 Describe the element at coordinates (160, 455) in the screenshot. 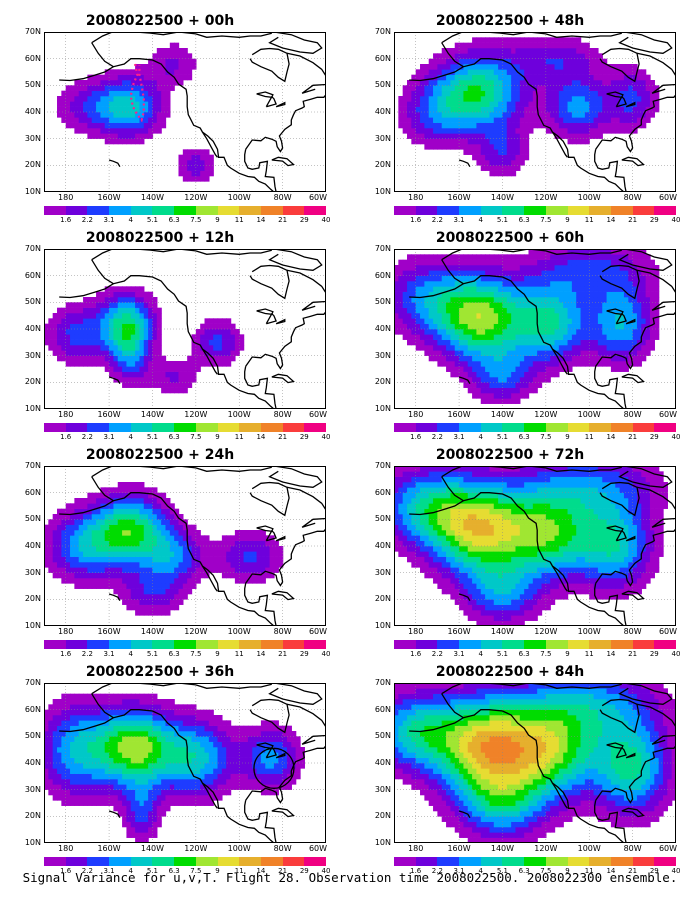

I see `panel-title: 2008022500 + 24h` at that location.